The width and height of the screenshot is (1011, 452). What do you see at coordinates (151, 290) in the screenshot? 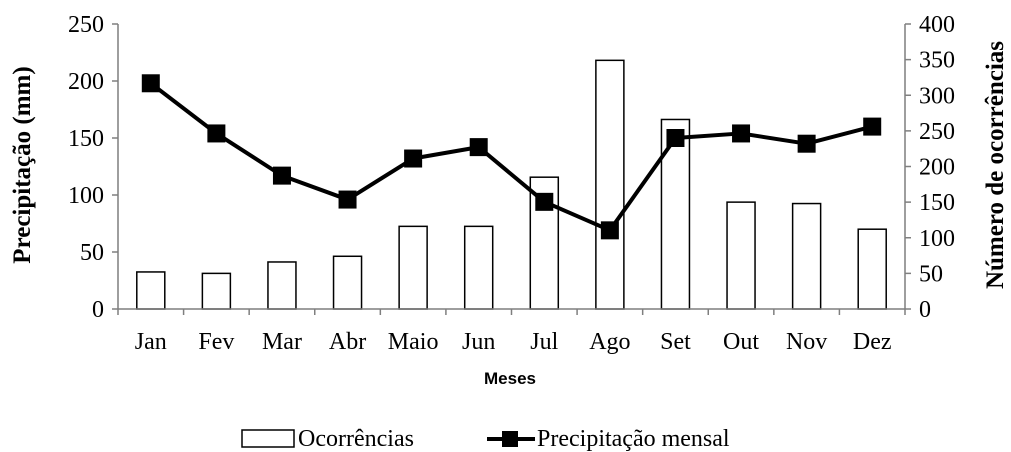
I see `bar-jan` at bounding box center [151, 290].